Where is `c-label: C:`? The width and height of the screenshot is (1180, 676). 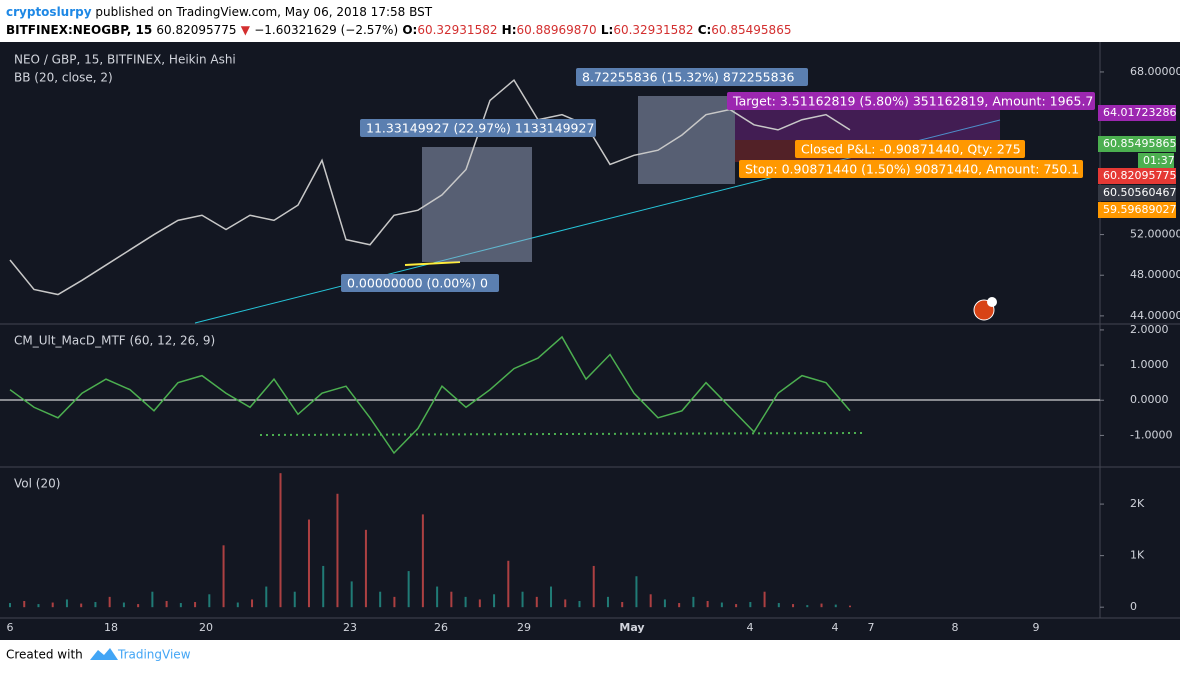
c-label: C: is located at coordinates (705, 30).